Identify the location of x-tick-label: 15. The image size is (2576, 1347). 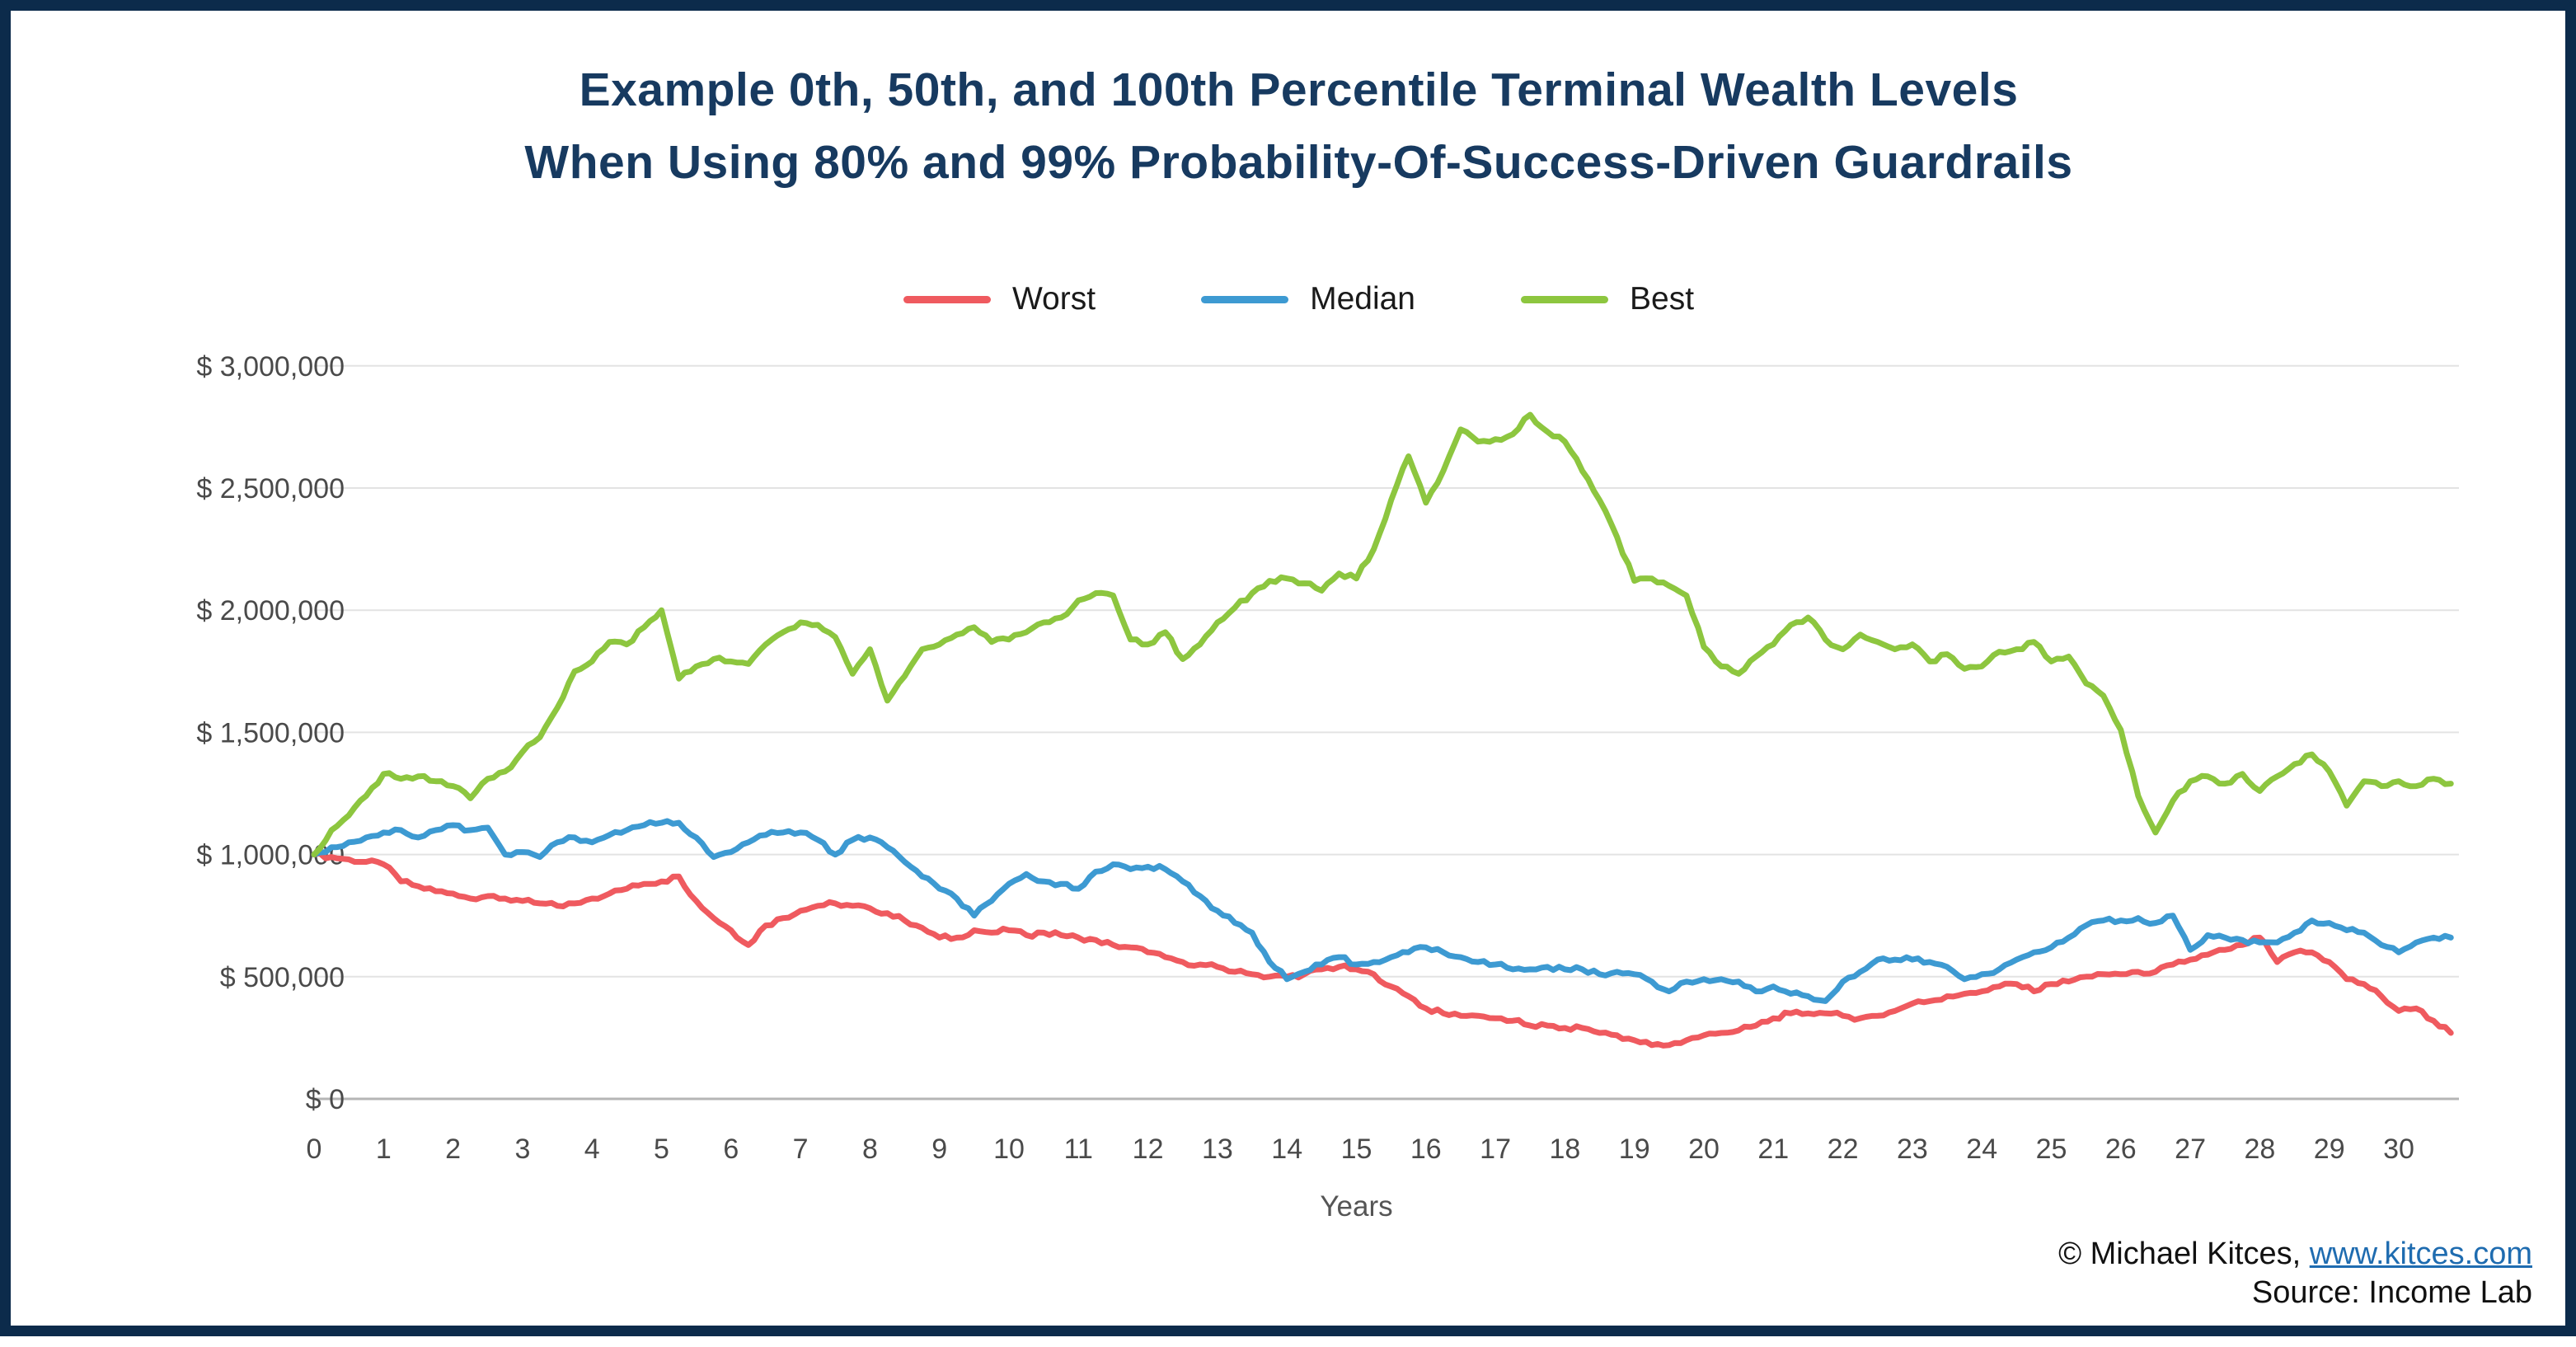
(1357, 1149).